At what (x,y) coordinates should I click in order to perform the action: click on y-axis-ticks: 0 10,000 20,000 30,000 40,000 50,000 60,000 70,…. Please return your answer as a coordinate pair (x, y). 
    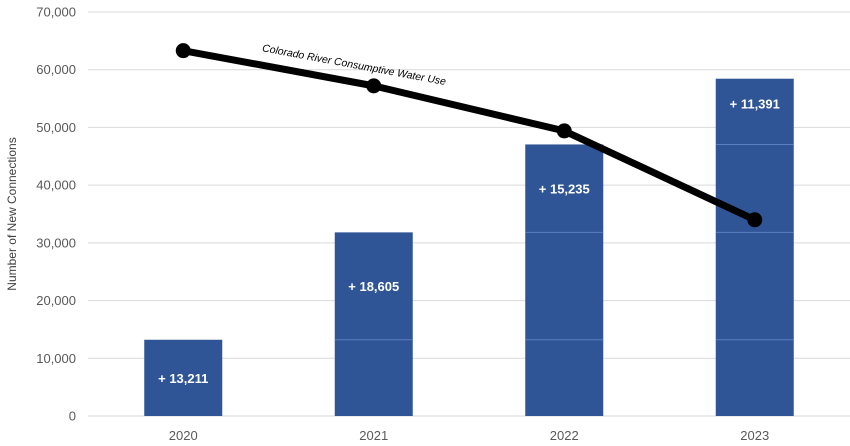
    Looking at the image, I should click on (56, 214).